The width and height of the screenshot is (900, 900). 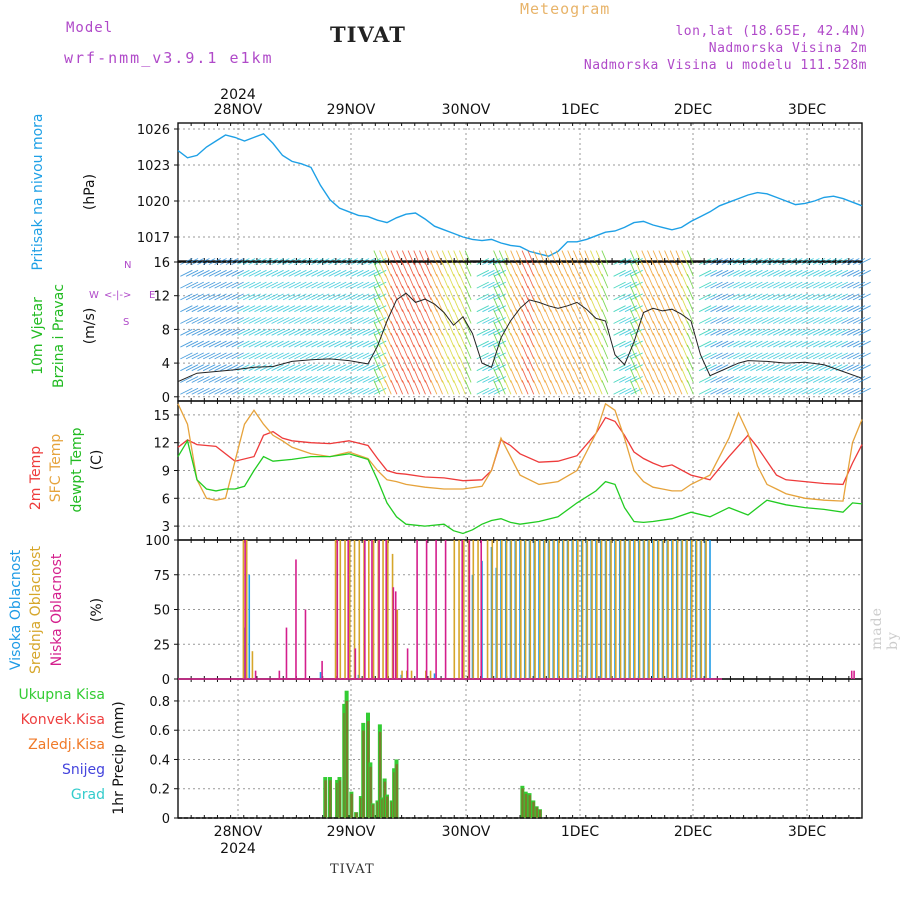 I want to click on y-tick-label: 1020, so click(x=153, y=202).